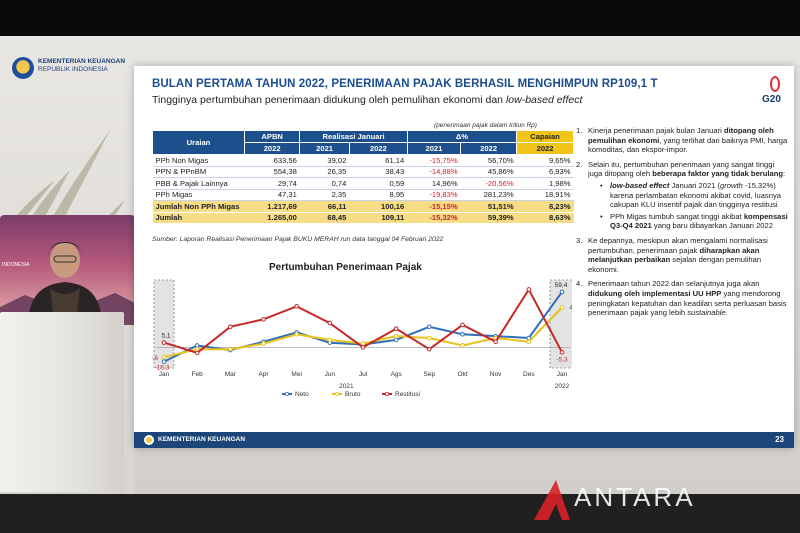 Image resolution: width=800 pixels, height=533 pixels. What do you see at coordinates (198, 206) in the screenshot?
I see `row-name: Jumlah Non PPh Migas` at bounding box center [198, 206].